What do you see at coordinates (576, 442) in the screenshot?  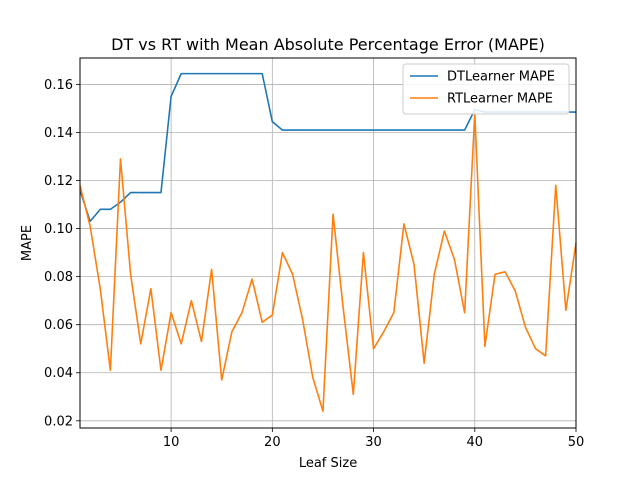 I see `x-tick-label: 50` at bounding box center [576, 442].